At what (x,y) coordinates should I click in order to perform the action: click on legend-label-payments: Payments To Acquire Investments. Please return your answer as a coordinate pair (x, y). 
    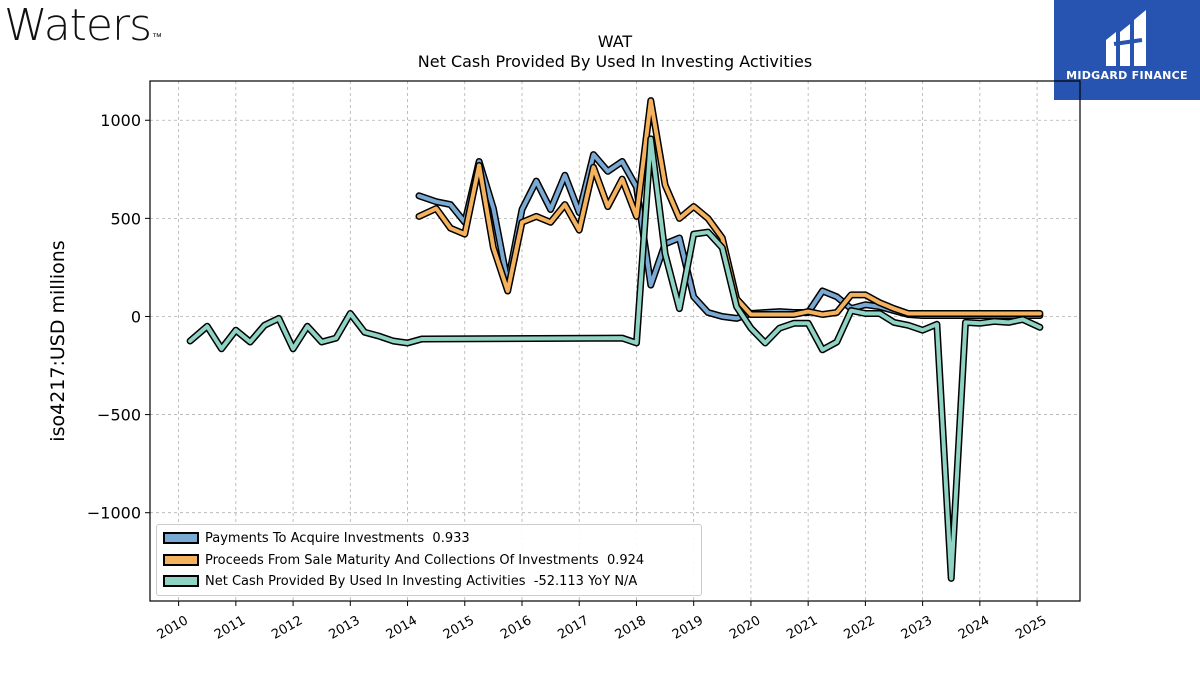
    Looking at the image, I should click on (315, 538).